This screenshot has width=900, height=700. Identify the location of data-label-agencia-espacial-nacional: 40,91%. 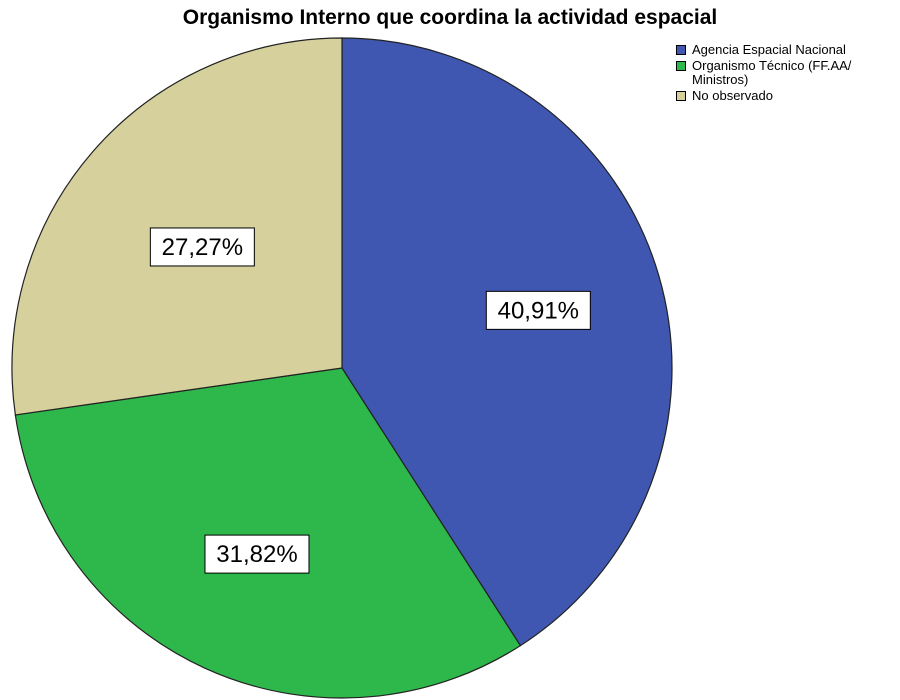
(538, 310).